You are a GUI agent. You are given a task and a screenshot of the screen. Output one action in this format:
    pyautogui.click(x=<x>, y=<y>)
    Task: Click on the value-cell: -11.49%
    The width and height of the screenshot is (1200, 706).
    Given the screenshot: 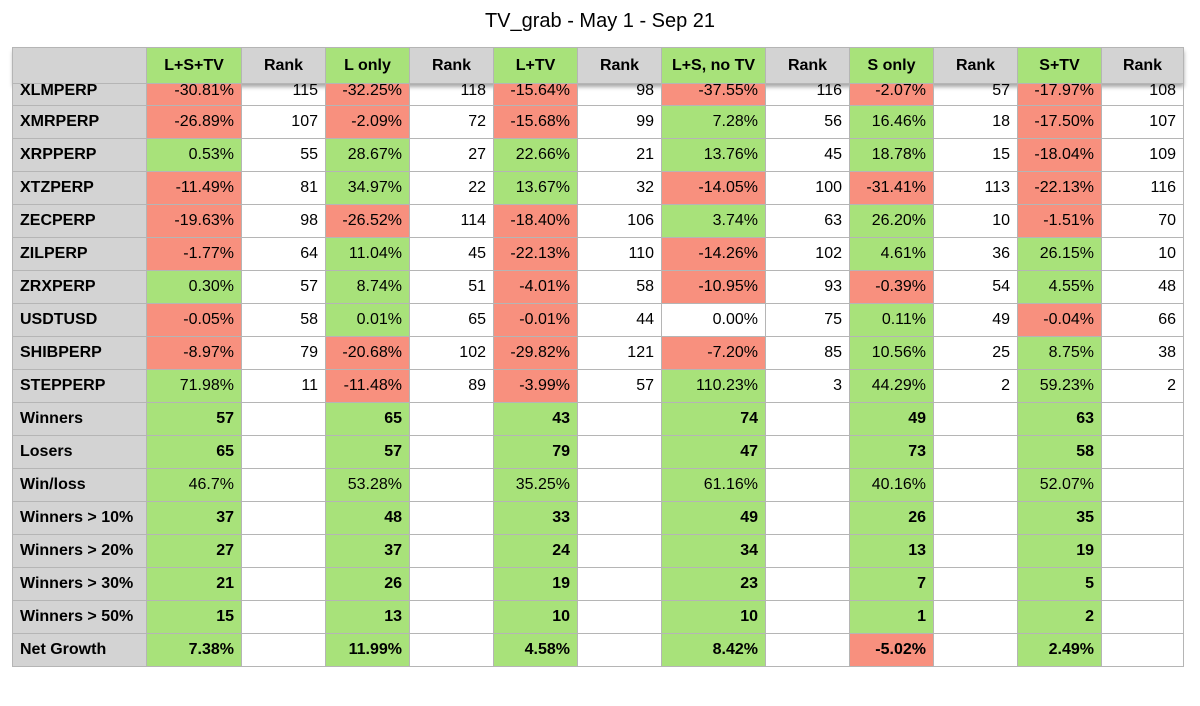 What is the action you would take?
    pyautogui.click(x=194, y=188)
    